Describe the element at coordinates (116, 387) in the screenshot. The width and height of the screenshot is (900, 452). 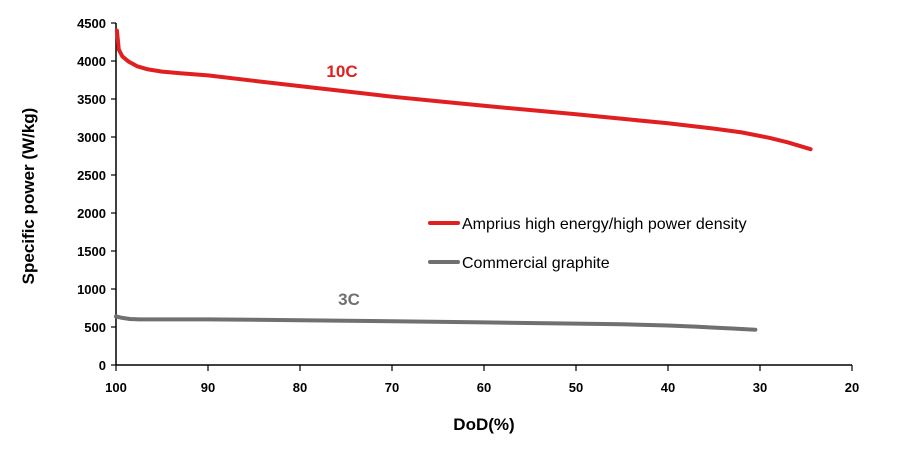
I see `x-tick-label: 100` at that location.